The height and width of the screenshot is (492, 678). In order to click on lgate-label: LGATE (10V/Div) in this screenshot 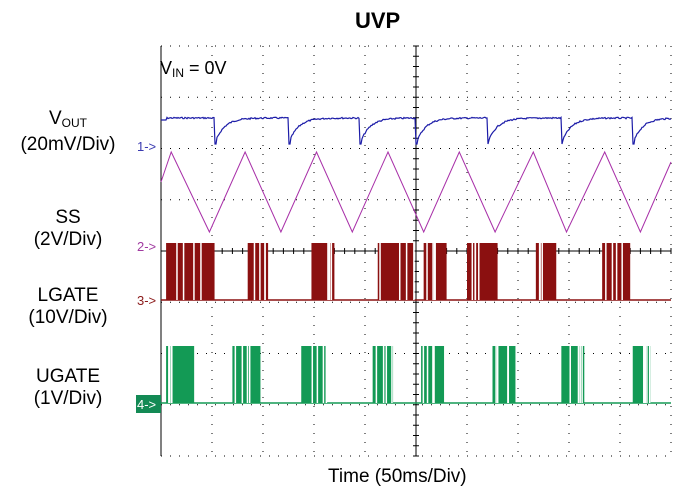, I will do `click(68, 306)`.